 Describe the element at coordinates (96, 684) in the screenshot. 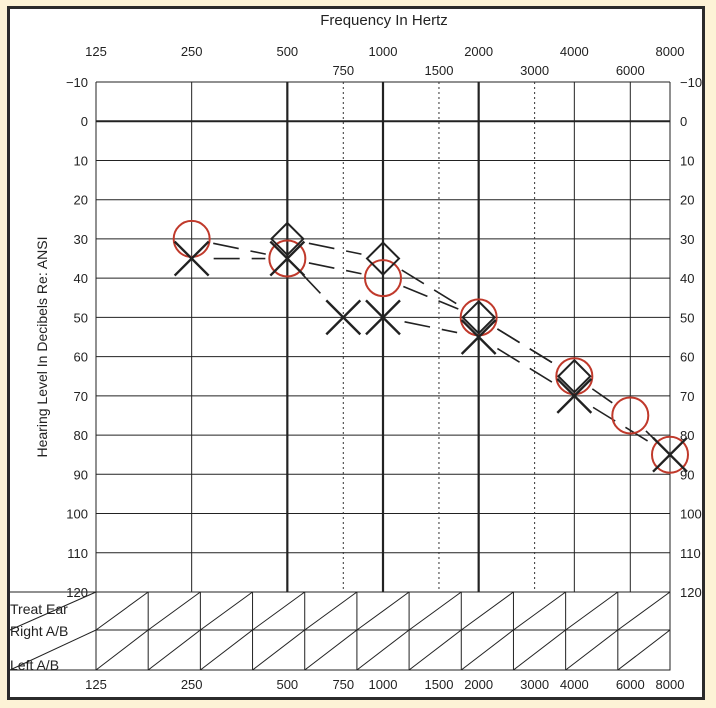

I see `x-tick-label-bottom: 125` at that location.